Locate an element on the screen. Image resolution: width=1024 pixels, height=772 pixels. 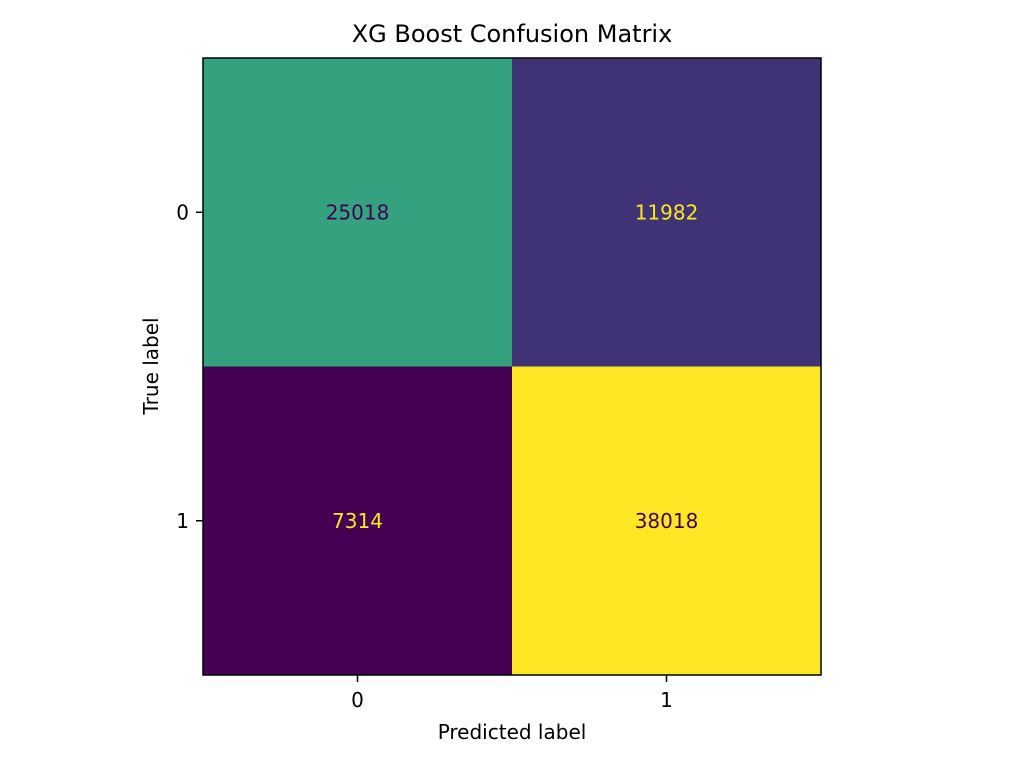
y-axis-label: True label is located at coordinates (151, 366).